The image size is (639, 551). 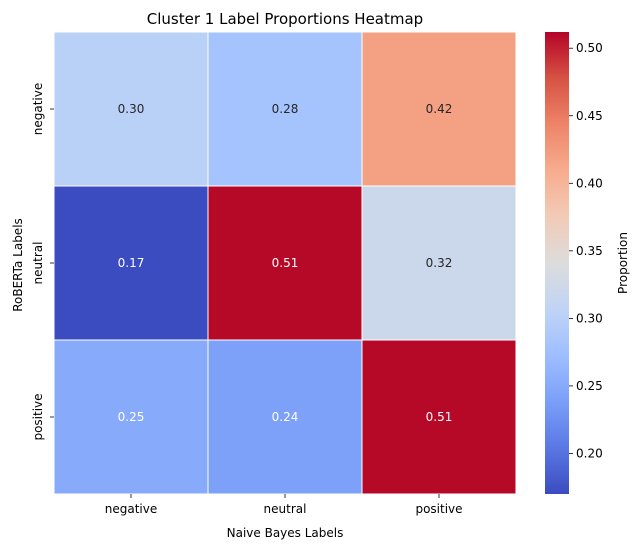 What do you see at coordinates (438, 509) in the screenshot?
I see `x-tick-label-positive: positive` at bounding box center [438, 509].